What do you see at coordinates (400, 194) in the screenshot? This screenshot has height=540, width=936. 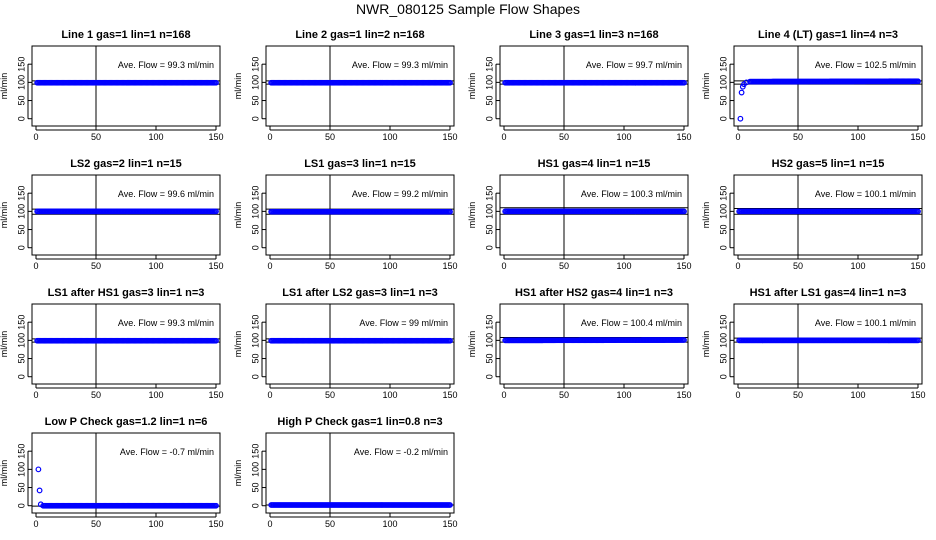 I see `average-flow-annotation: Ave. Flow = 99.2 ml/min` at bounding box center [400, 194].